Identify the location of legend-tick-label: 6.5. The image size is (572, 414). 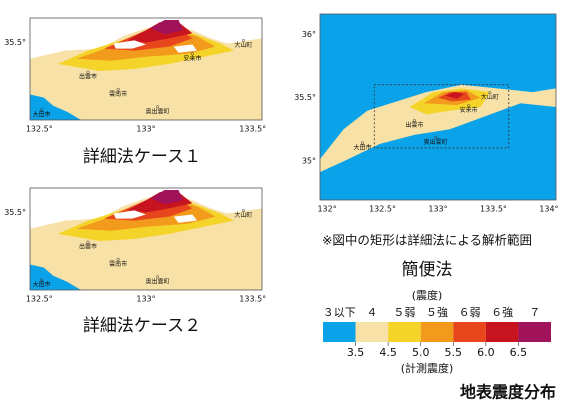
(519, 352).